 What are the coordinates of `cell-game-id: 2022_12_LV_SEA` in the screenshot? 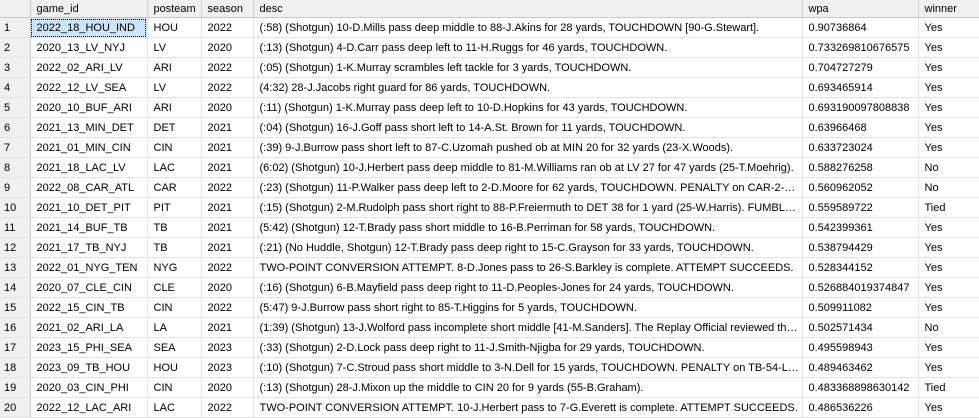 It's located at (89, 87).